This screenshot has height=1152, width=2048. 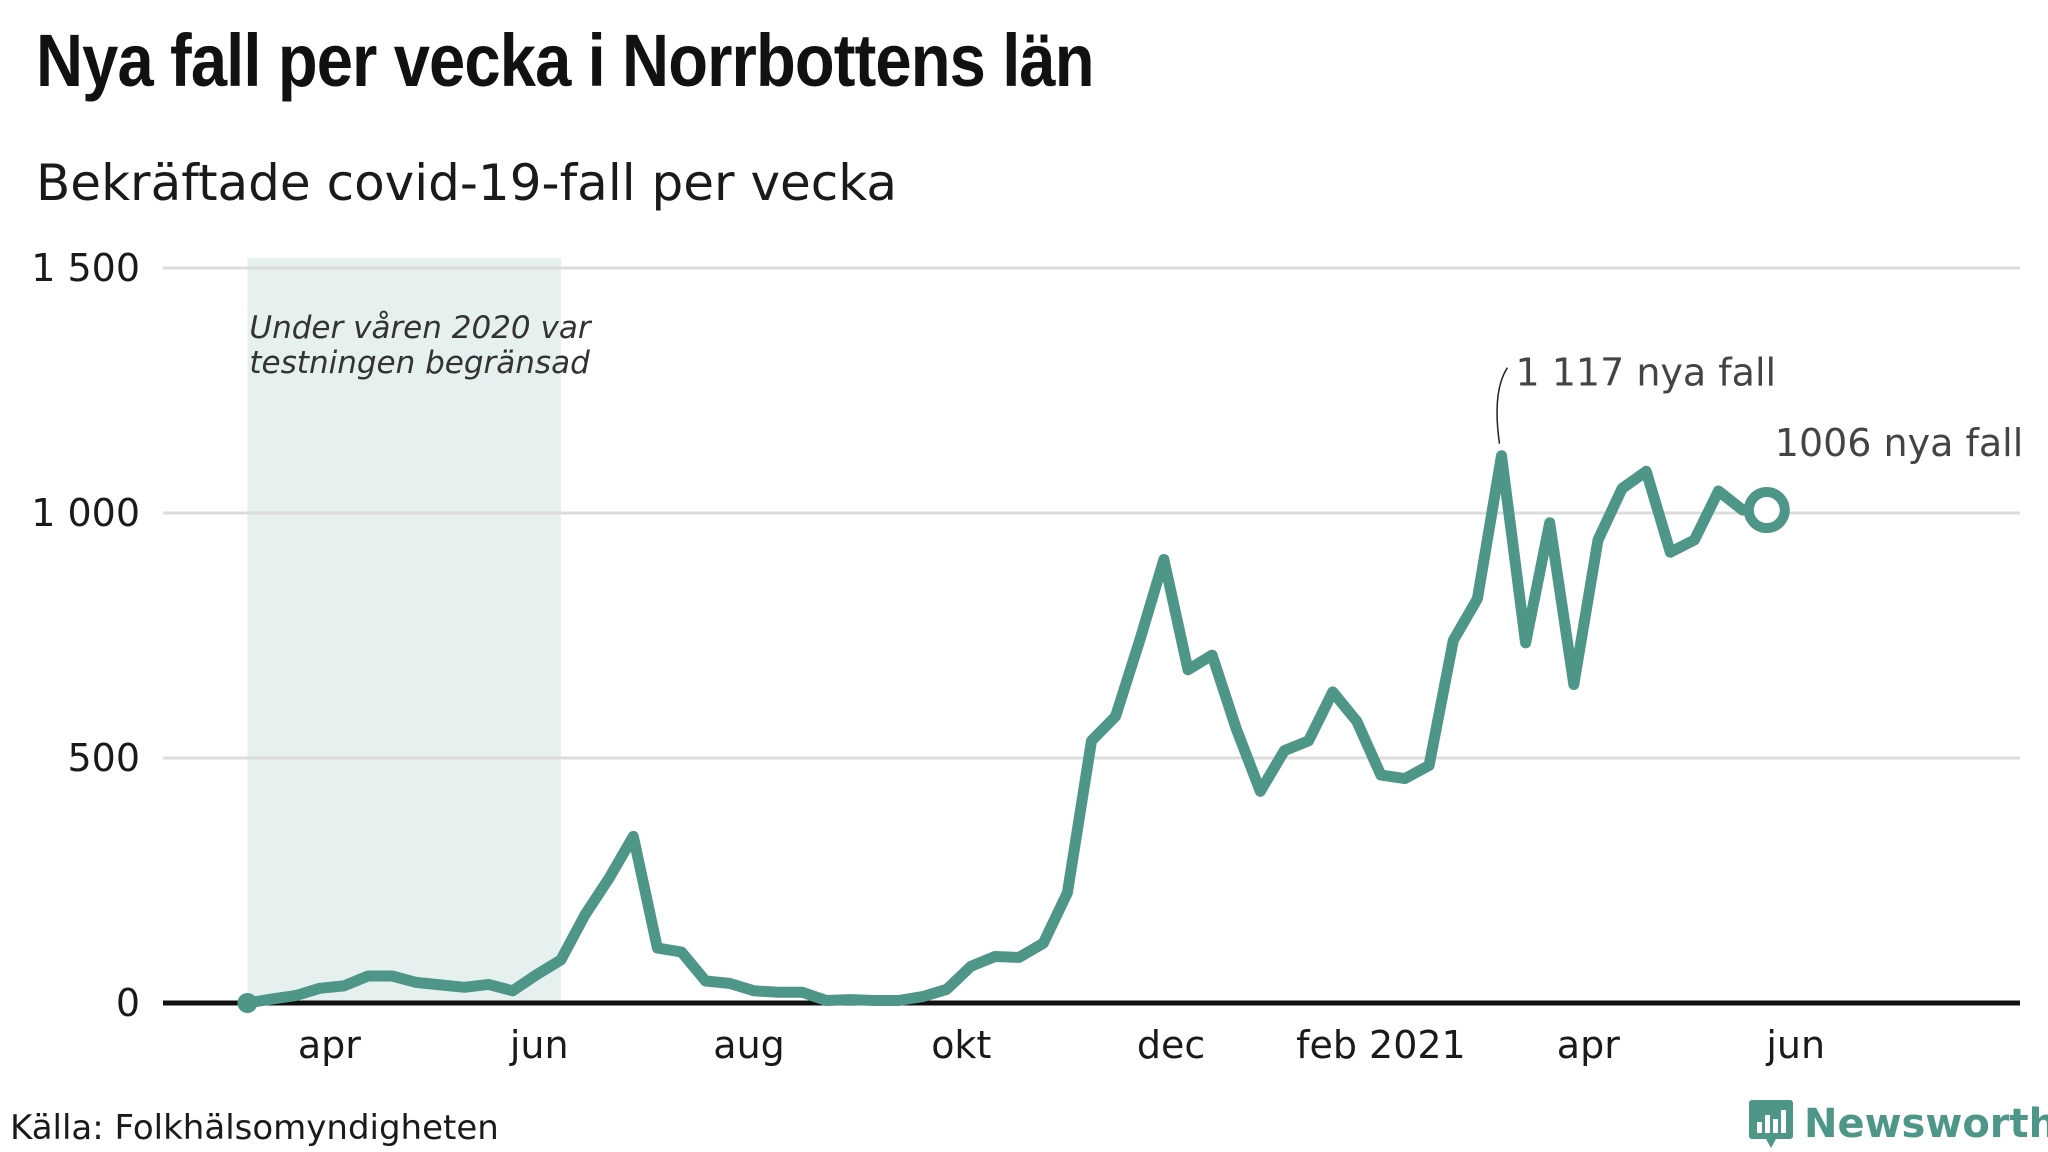 I want to click on x-tick-label: dec, so click(x=1171, y=1045).